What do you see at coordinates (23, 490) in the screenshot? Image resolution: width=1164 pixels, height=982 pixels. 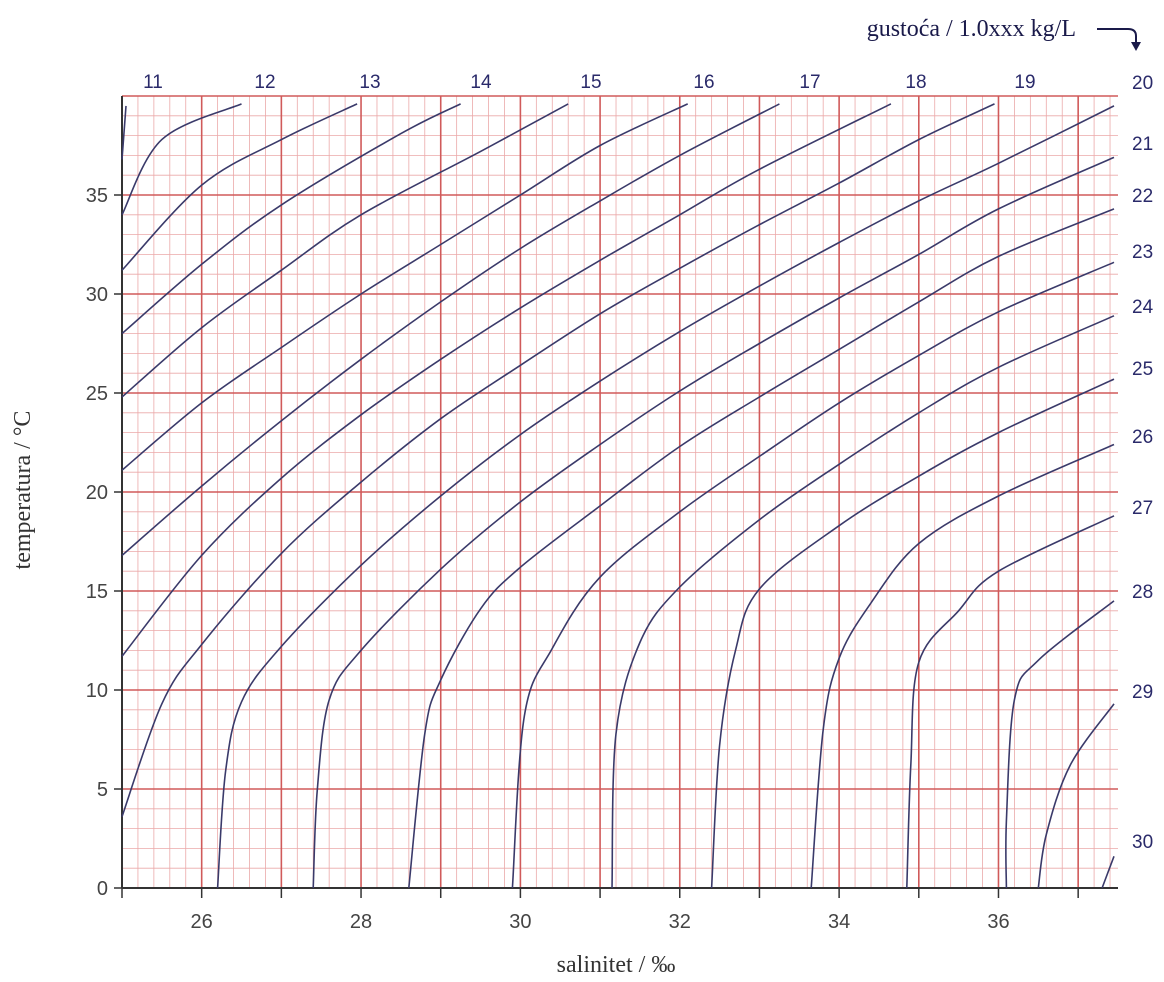 I see `y-axis-title: temperatura / °C` at bounding box center [23, 490].